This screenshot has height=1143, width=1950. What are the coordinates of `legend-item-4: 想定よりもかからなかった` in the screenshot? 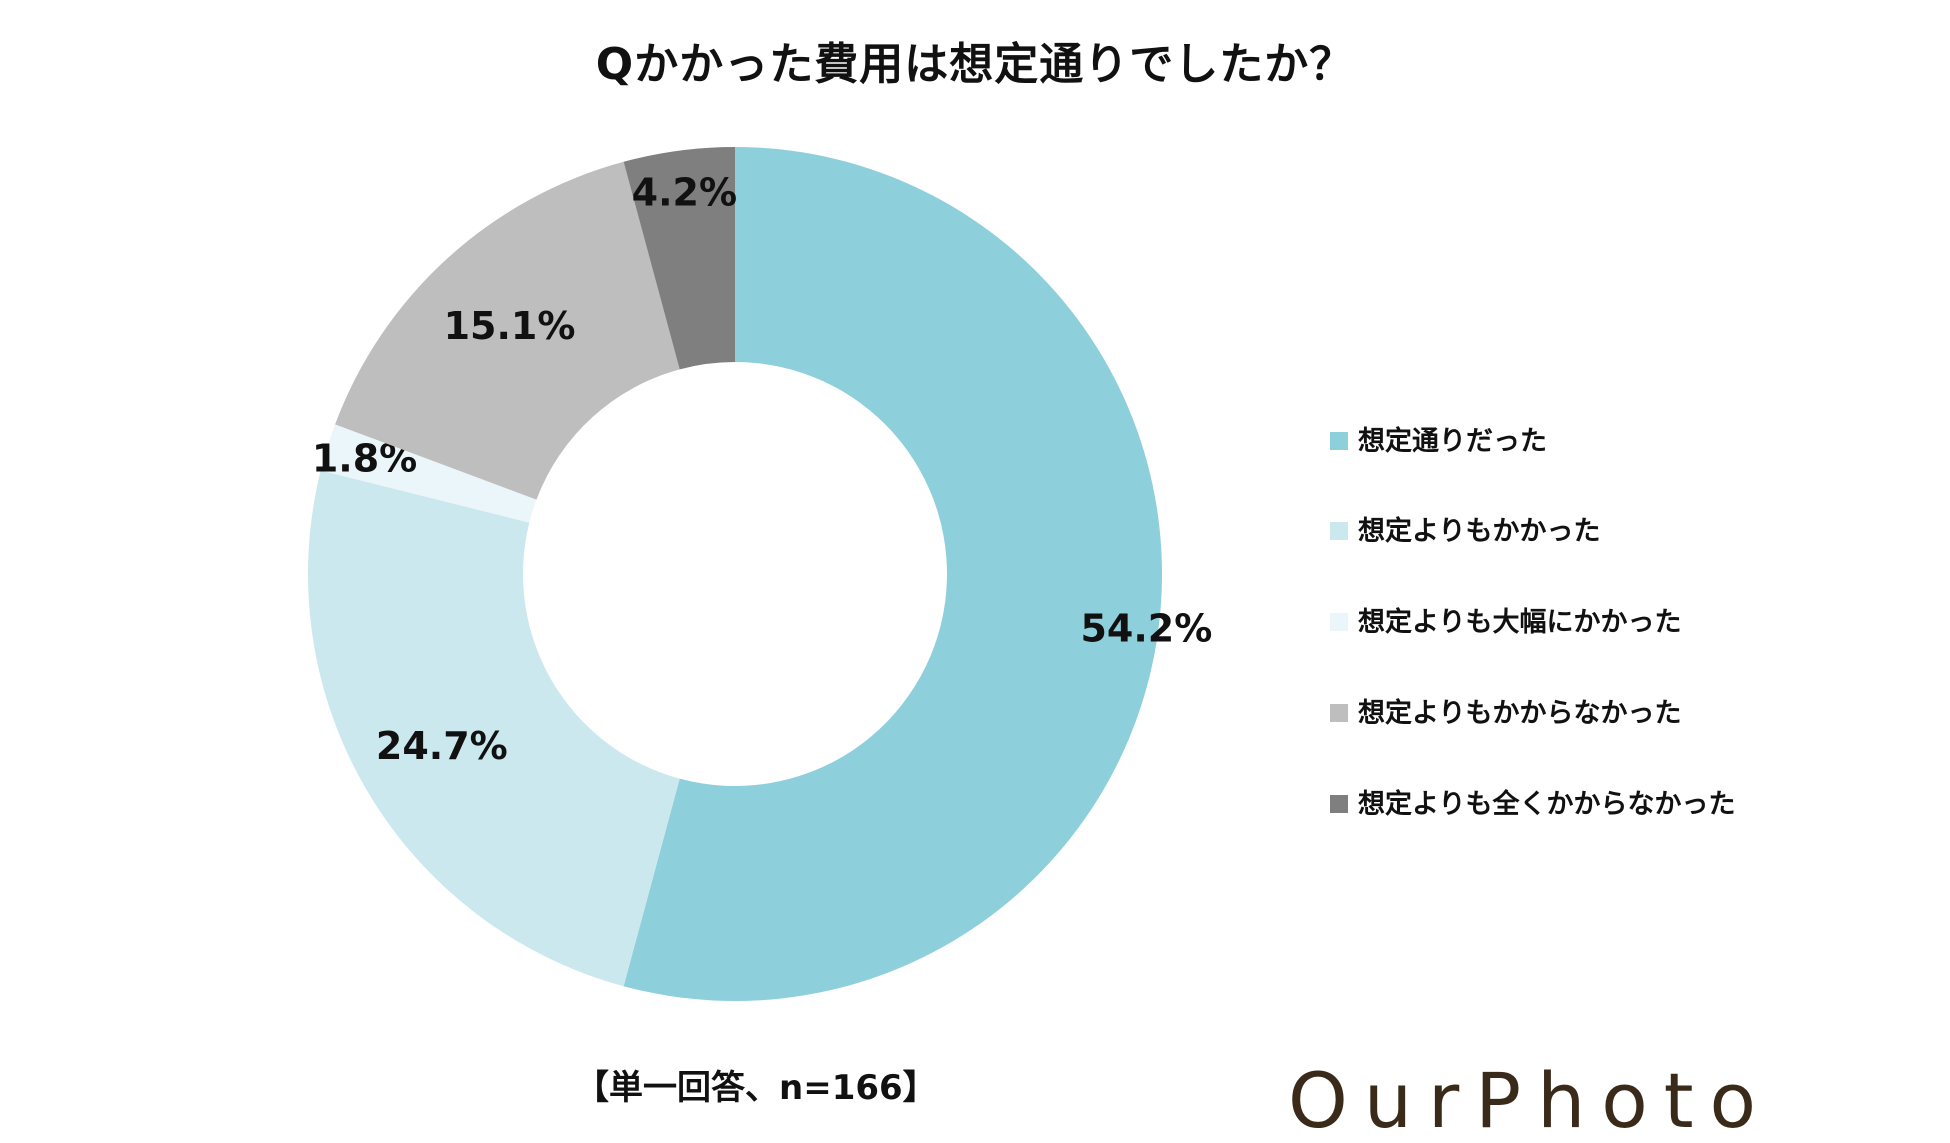 It's located at (1505, 710).